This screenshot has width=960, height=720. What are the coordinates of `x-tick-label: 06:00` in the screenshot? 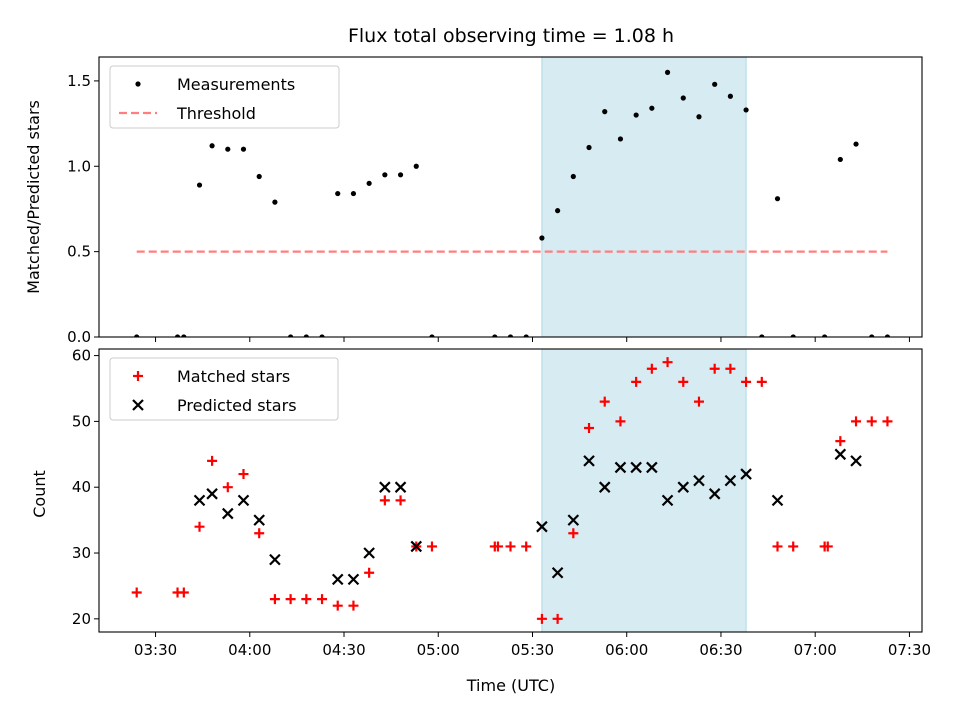 It's located at (626, 650).